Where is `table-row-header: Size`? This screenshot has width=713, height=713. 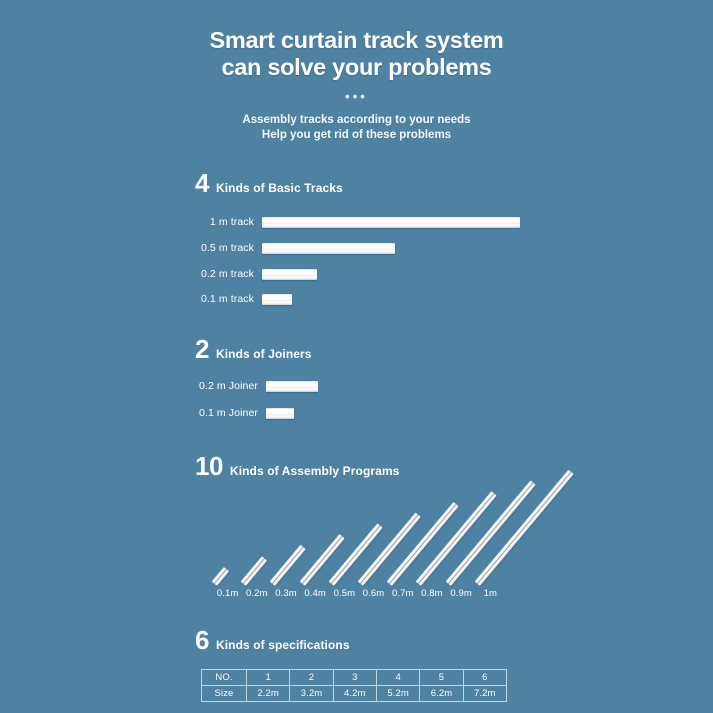
table-row-header: Size is located at coordinates (224, 693).